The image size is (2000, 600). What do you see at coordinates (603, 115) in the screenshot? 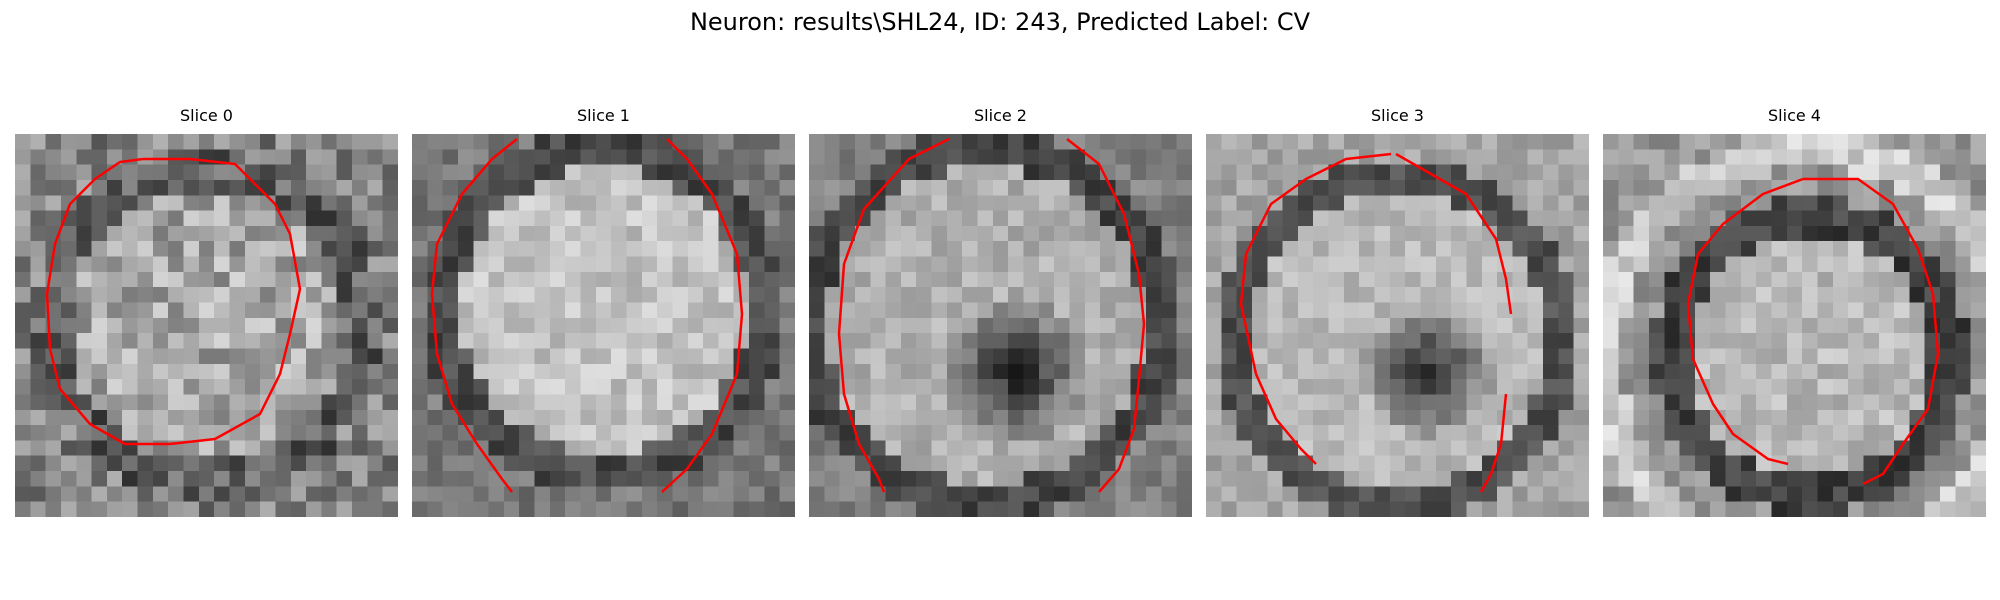
I see `slice-title-1: Slice 1` at bounding box center [603, 115].